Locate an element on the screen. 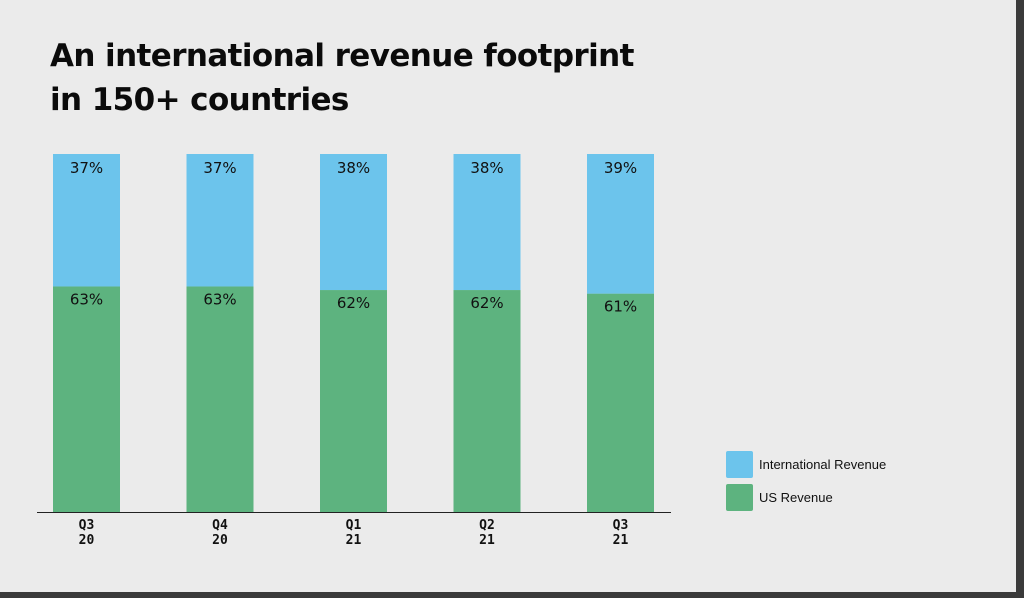 The height and width of the screenshot is (598, 1024). legend-swatch-us is located at coordinates (739, 497).